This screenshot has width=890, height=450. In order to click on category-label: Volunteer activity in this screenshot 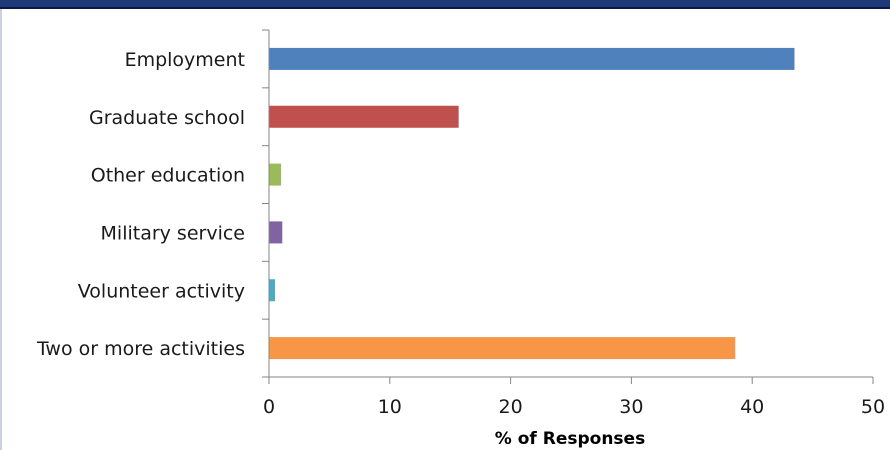, I will do `click(161, 291)`.